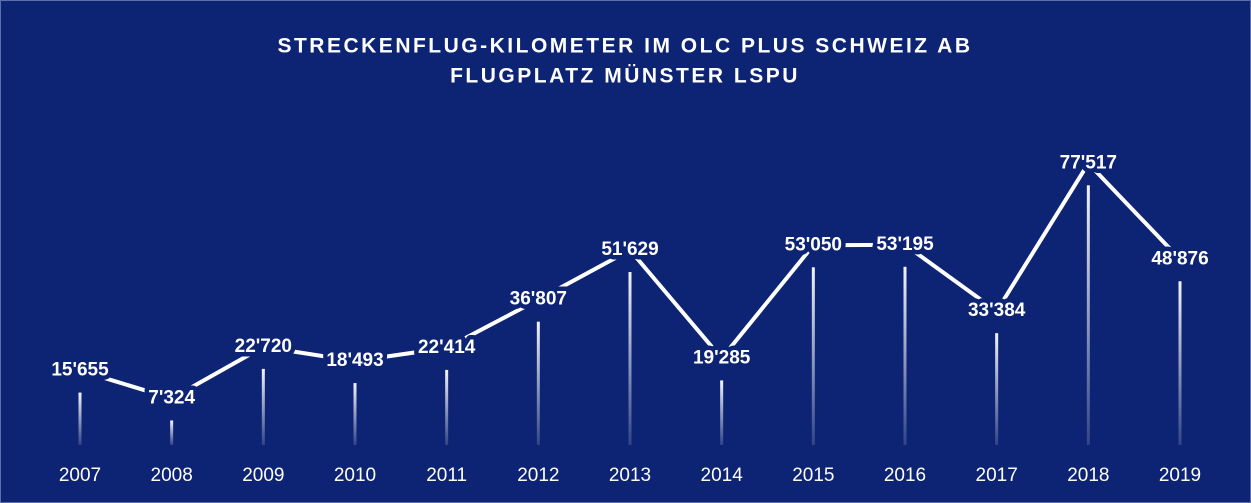  What do you see at coordinates (905, 475) in the screenshot?
I see `x-tick-label: 2016` at bounding box center [905, 475].